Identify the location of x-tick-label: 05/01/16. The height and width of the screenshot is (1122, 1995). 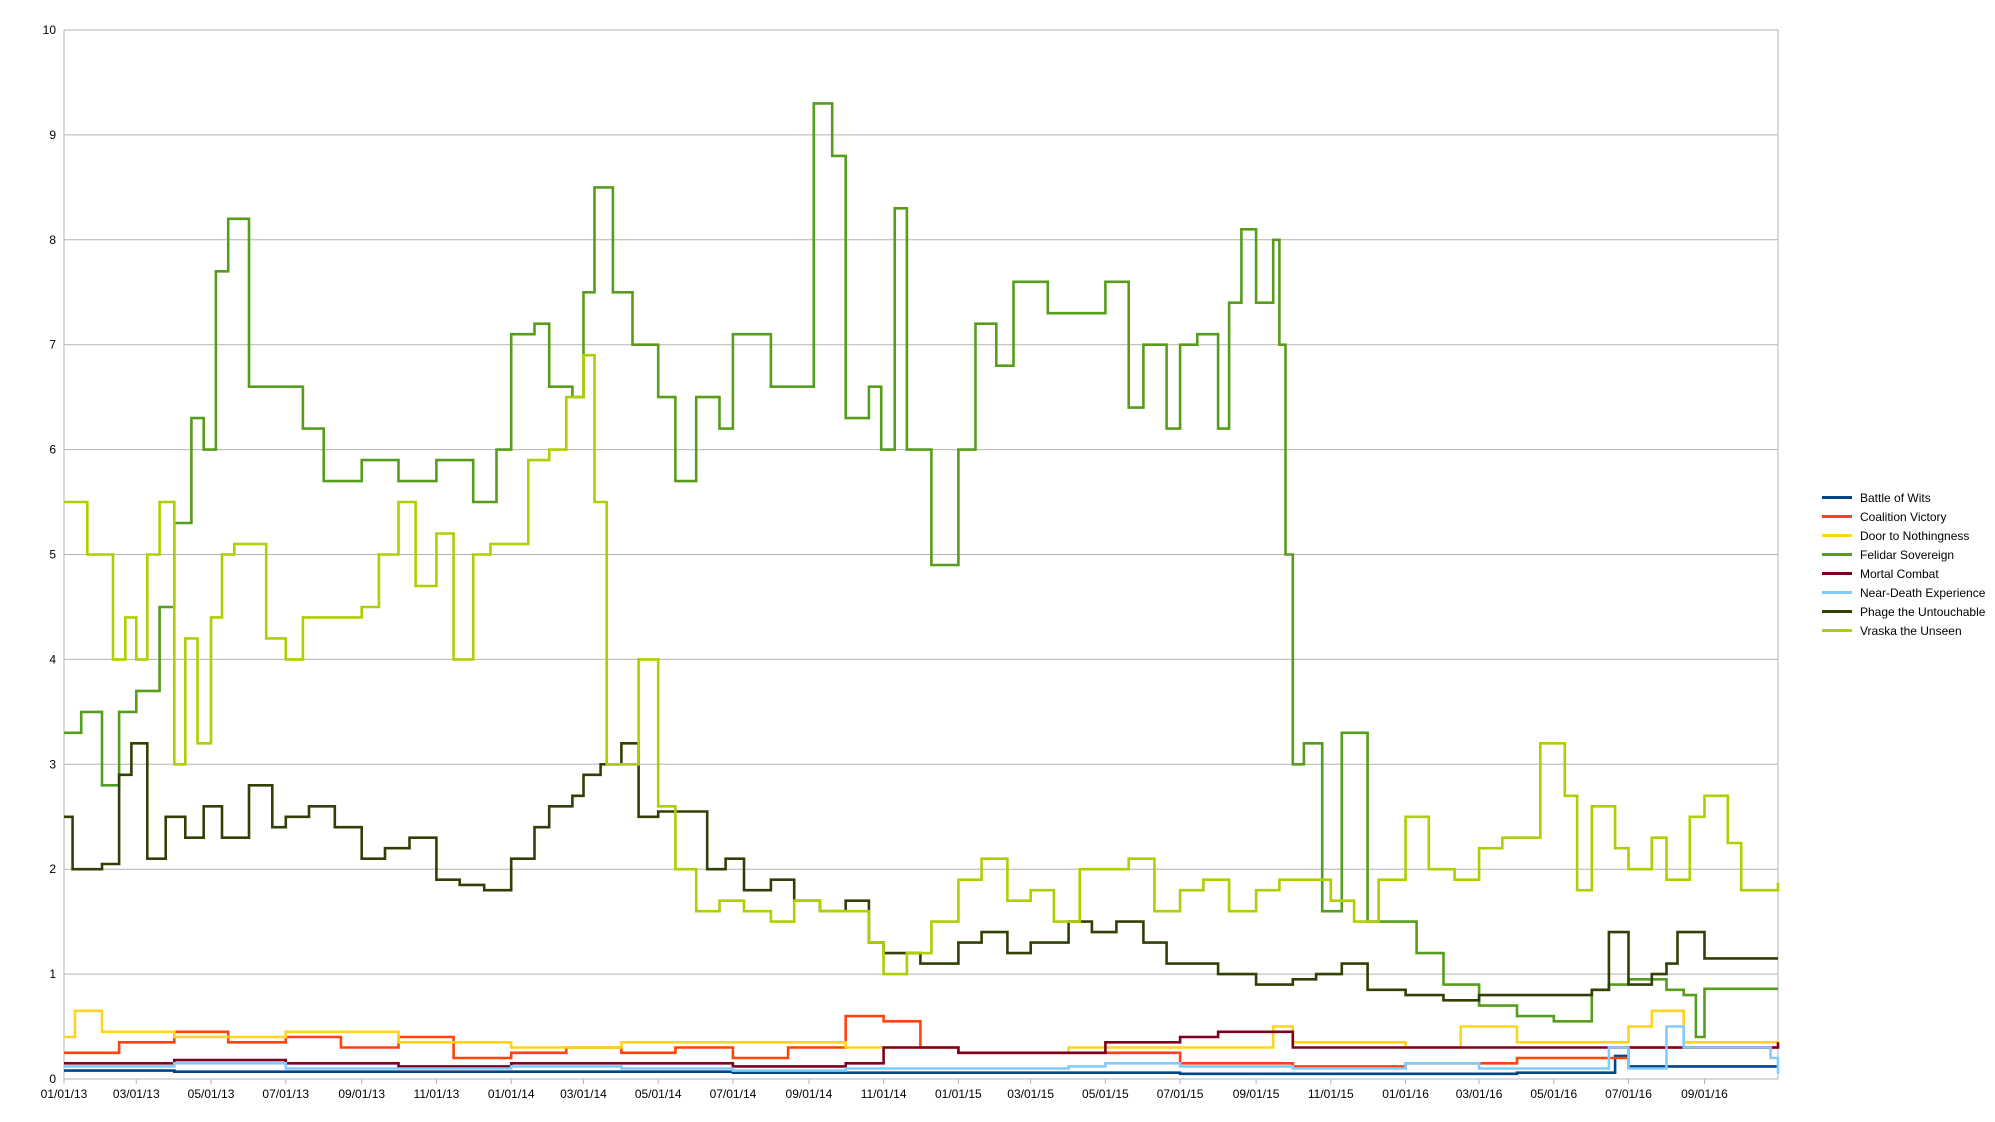
(1553, 1094).